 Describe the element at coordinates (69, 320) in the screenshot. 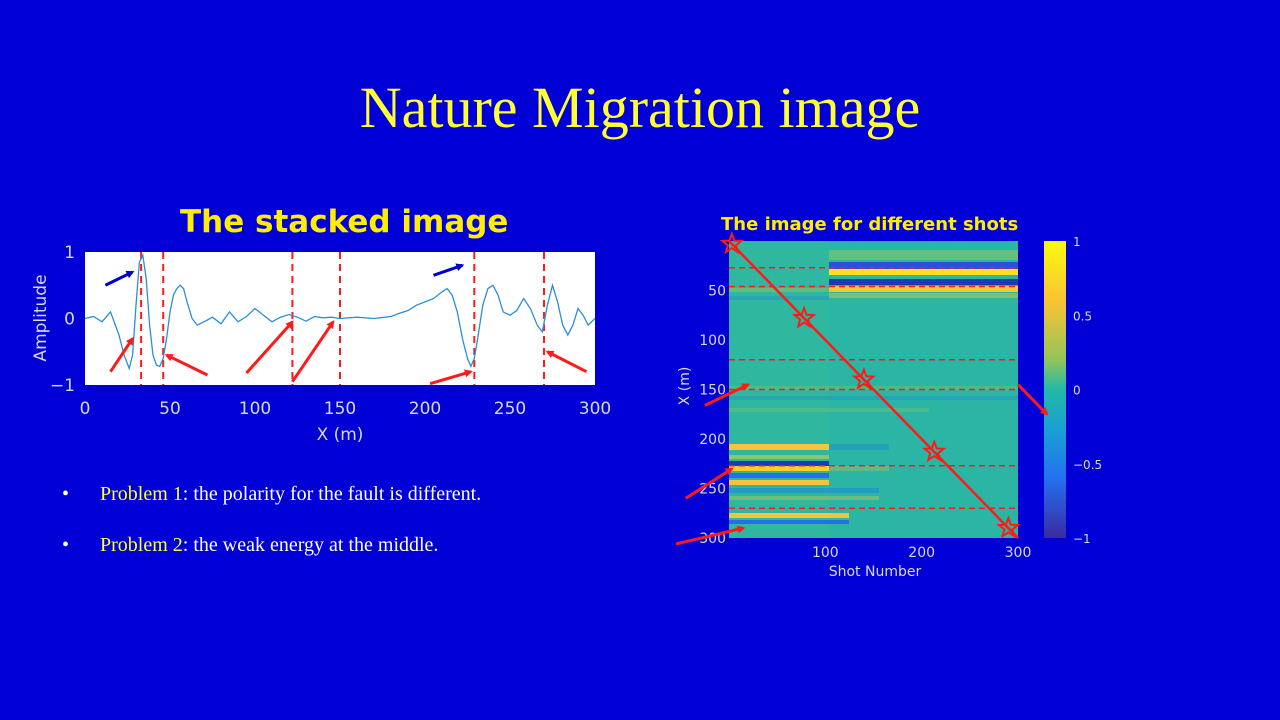

I see `y-tick-label: 0` at that location.